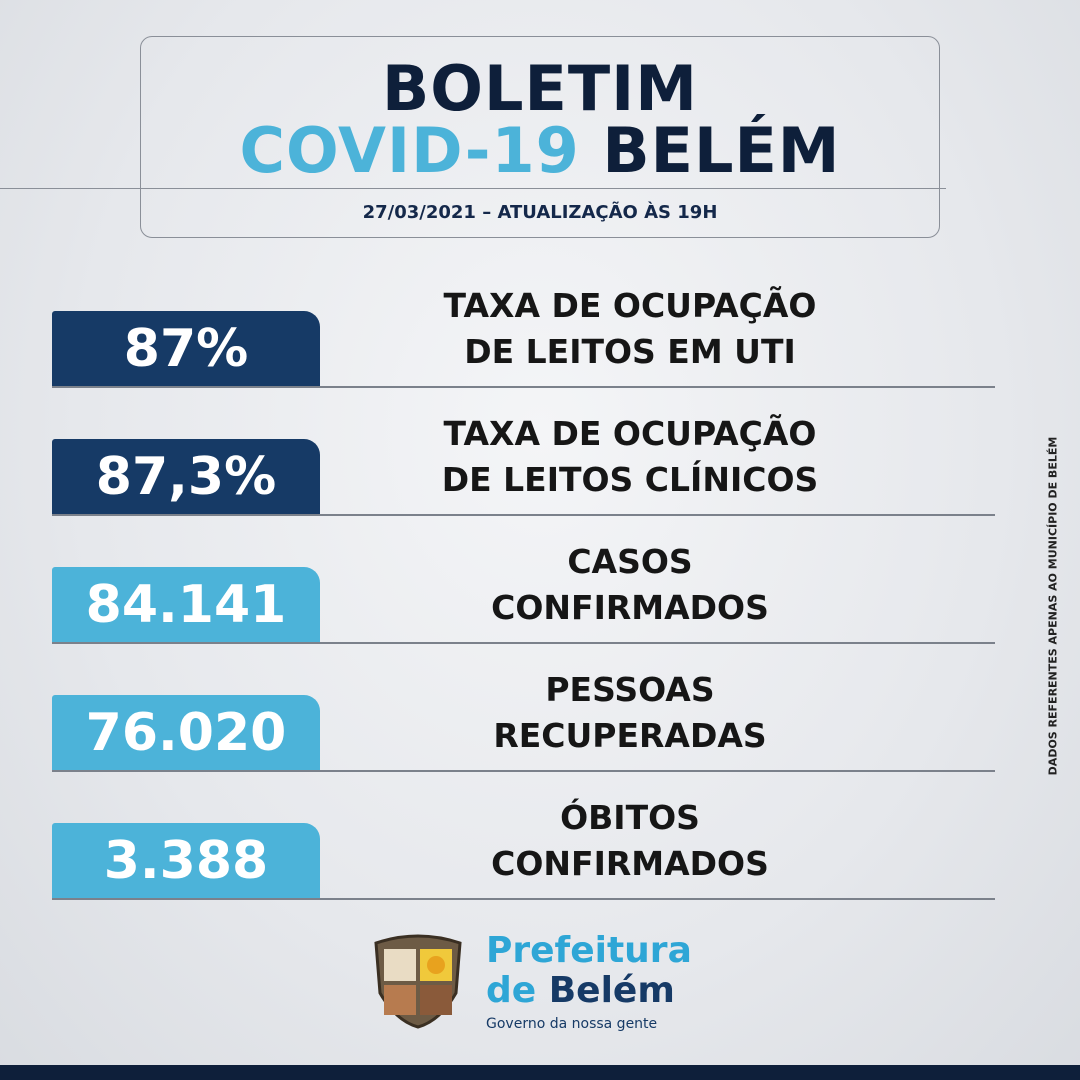 The width and height of the screenshot is (1080, 1080). I want to click on stat-label-line: DE LEITOS EM UTI, so click(630, 351).